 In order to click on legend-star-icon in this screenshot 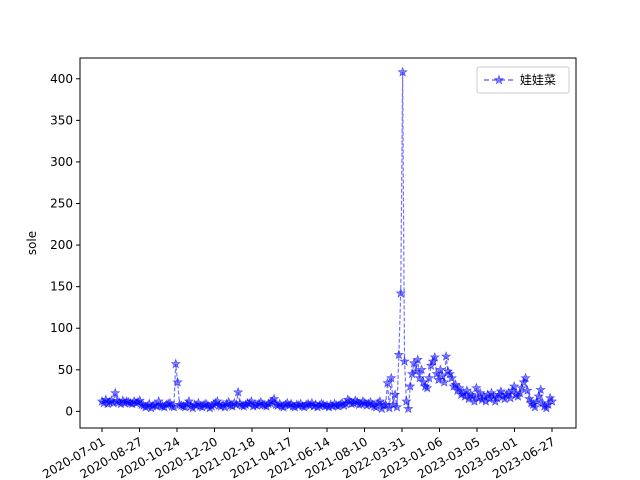, I will do `click(499, 79)`.